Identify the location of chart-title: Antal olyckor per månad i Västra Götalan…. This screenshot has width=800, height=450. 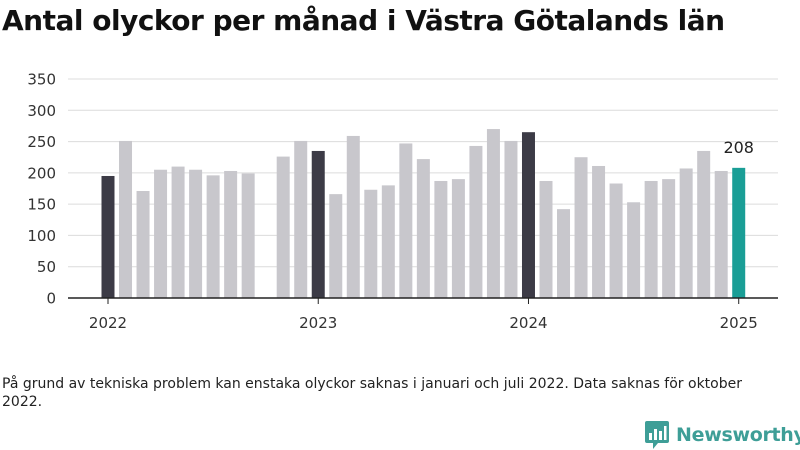
(363, 20).